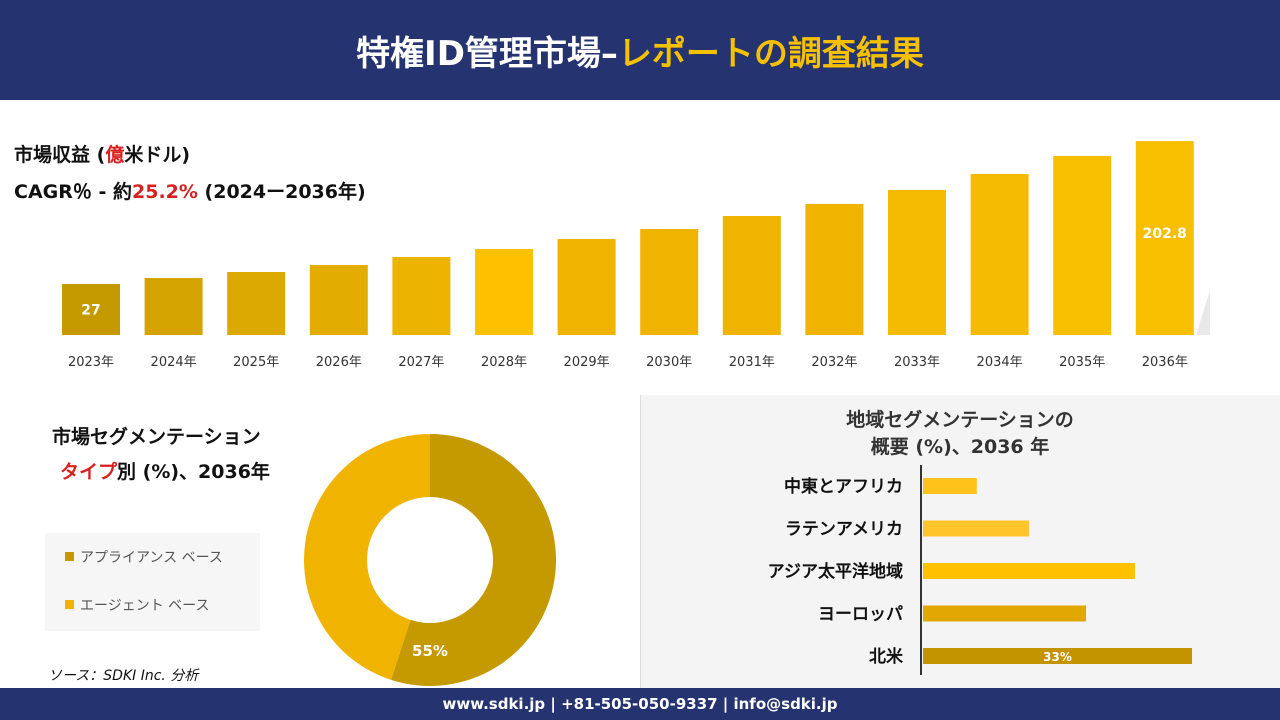 This screenshot has height=720, width=1280. Describe the element at coordinates (123, 676) in the screenshot. I see `source-note: ソース：SDKI Inc. 分析` at that location.